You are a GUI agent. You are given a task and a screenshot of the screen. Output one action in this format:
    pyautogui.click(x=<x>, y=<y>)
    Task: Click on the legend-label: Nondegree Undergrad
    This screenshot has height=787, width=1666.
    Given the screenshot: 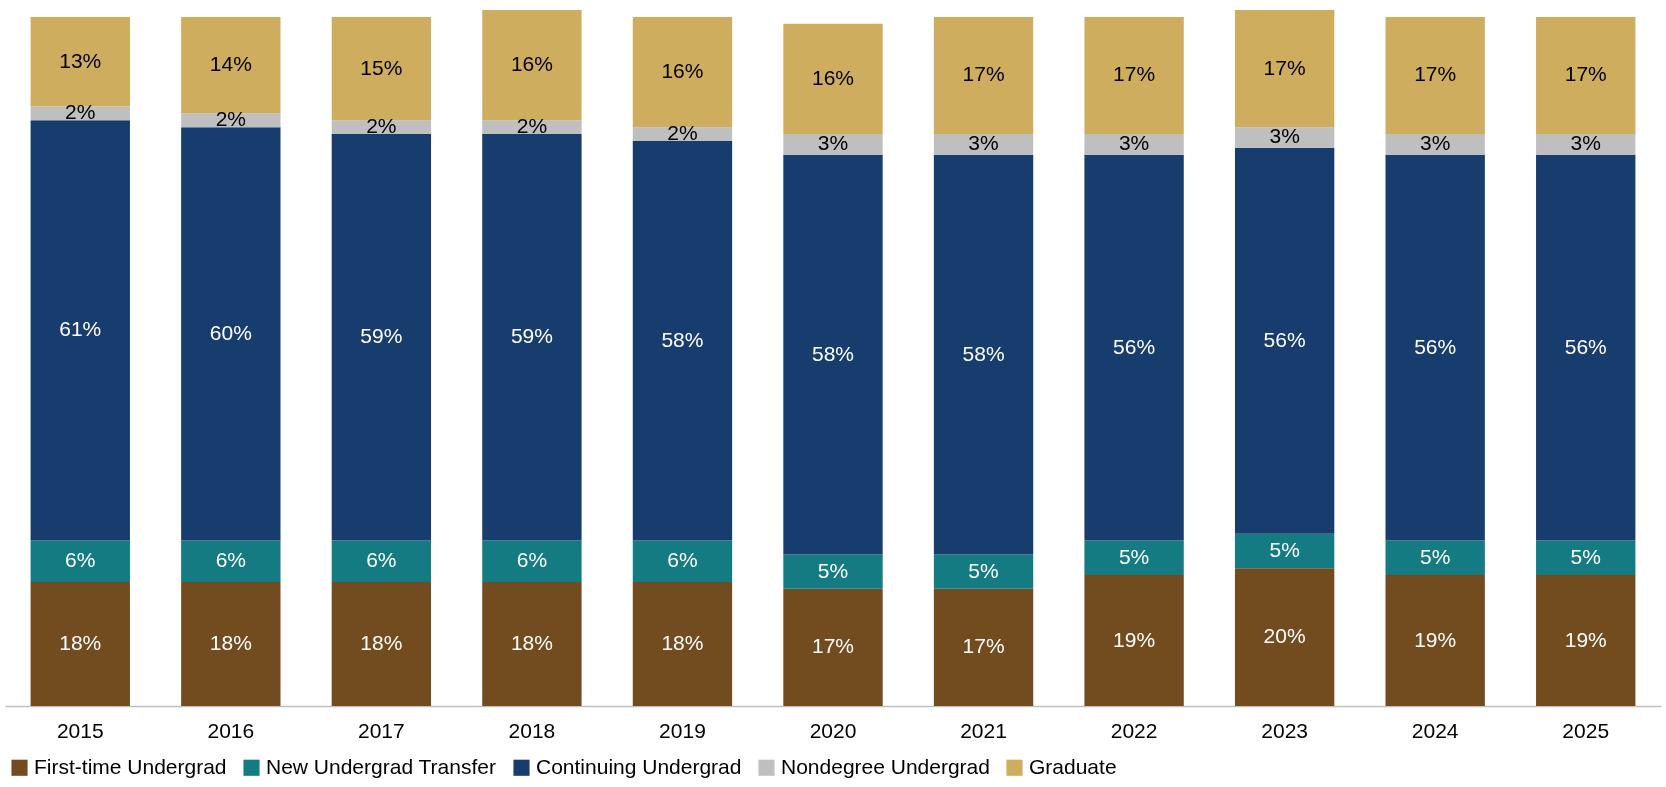 What is the action you would take?
    pyautogui.click(x=885, y=766)
    